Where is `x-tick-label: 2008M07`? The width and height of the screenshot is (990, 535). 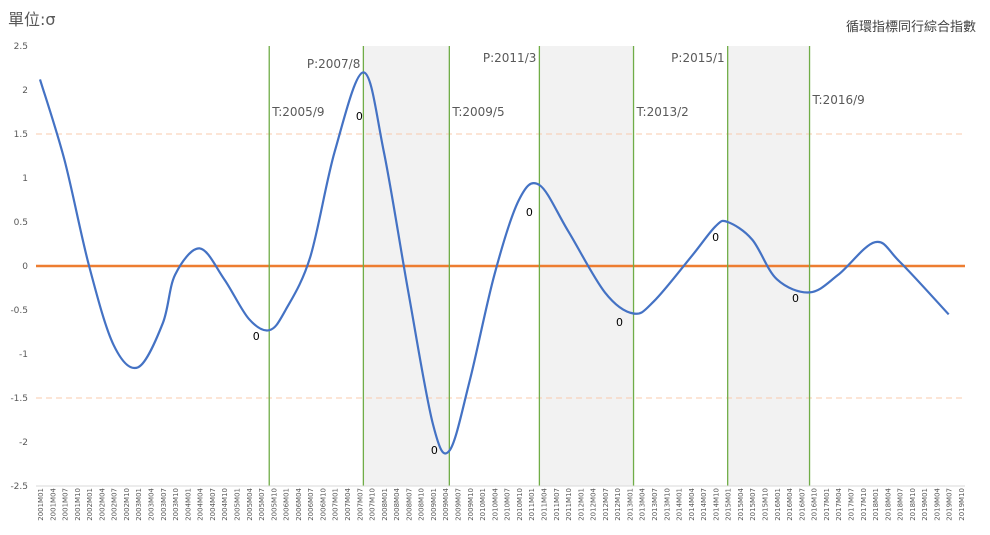
x-tick-label: 2008M07 is located at coordinates (409, 504).